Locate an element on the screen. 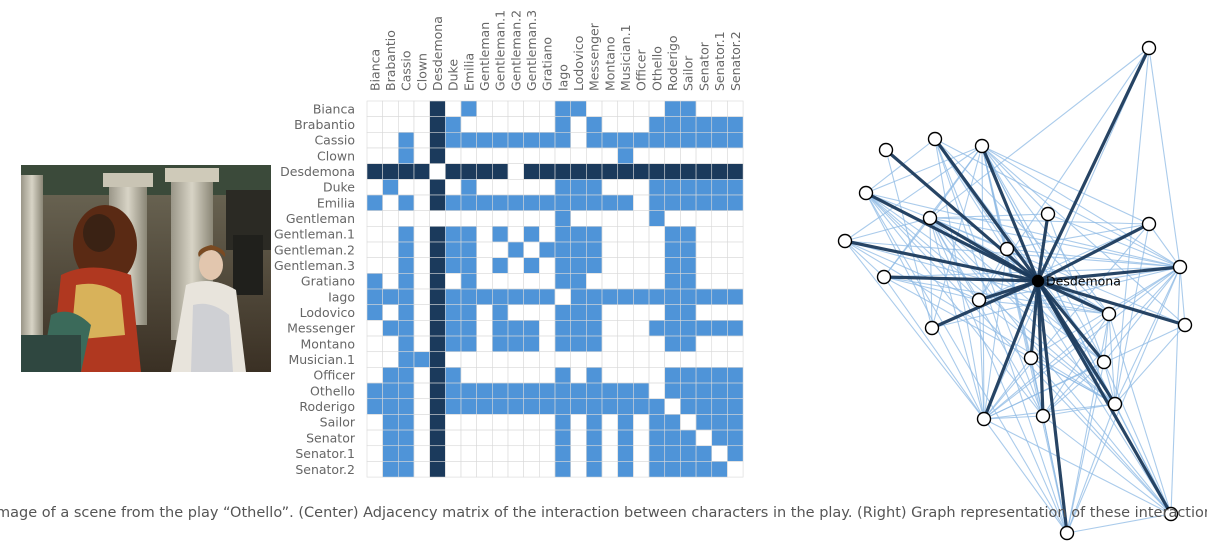  matrix-cell-Gentleman.2-Duke is located at coordinates (453, 249).